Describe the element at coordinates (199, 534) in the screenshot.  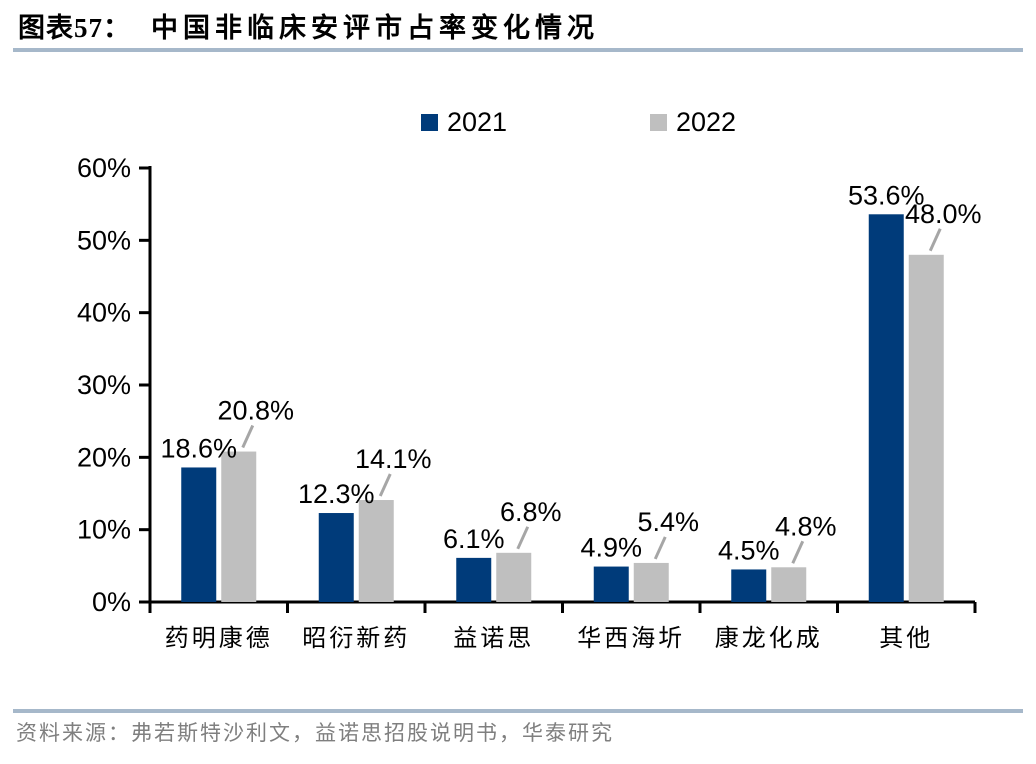
I see `bar-2021-药明康德` at that location.